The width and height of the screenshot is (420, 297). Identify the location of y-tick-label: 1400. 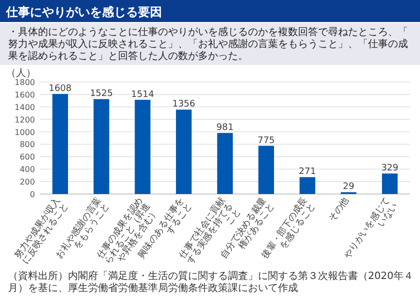
(24, 107).